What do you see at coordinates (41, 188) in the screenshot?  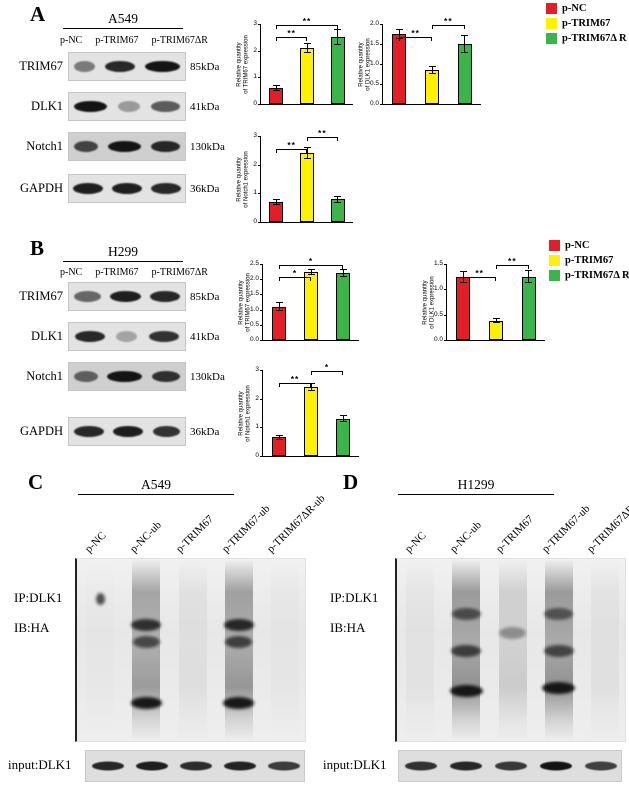 I see `protein-label: GAPDH` at bounding box center [41, 188].